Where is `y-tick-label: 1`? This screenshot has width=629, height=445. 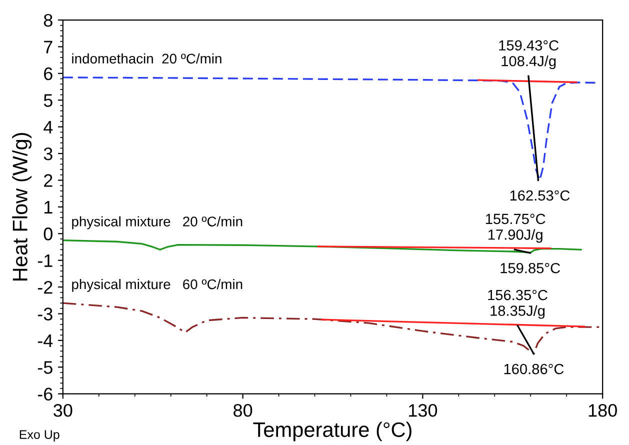
y-tick-label: 1 is located at coordinates (48, 207).